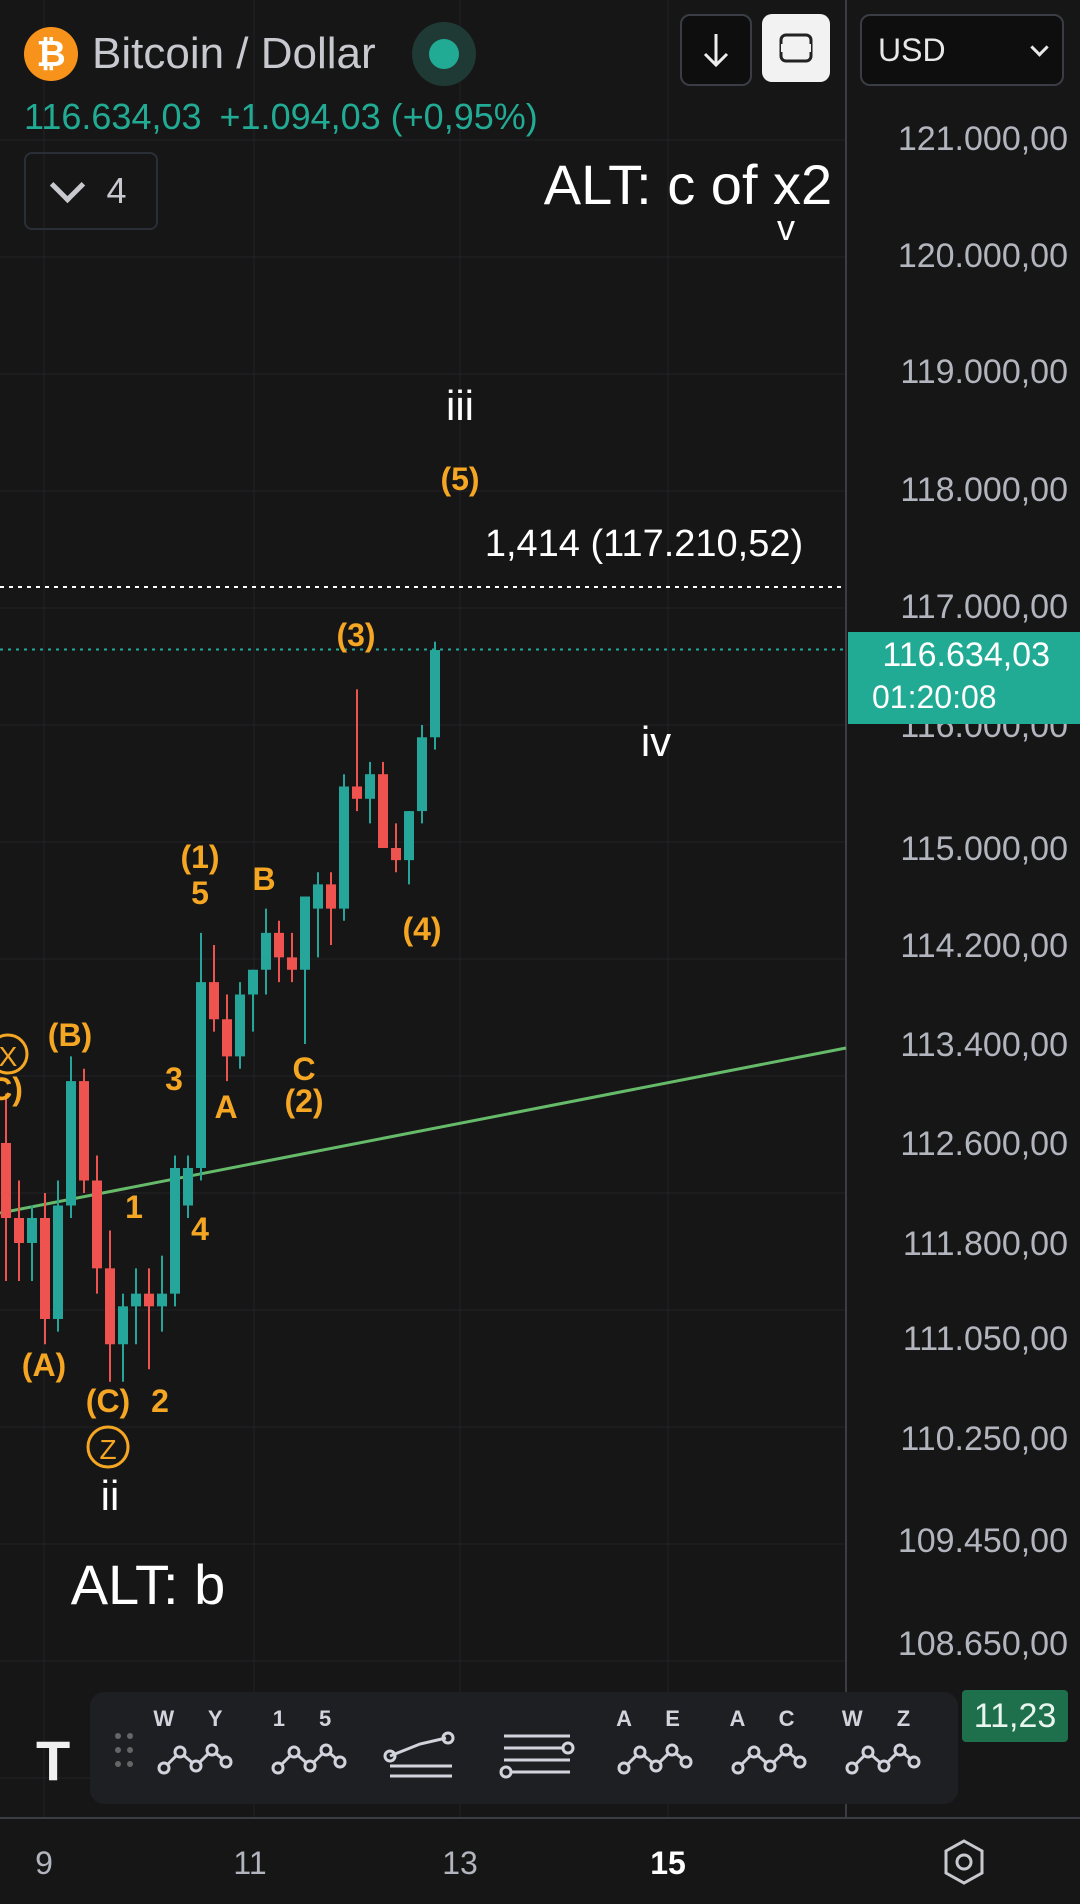 The image size is (1080, 1904). I want to click on tradingview-logo-icon: T, so click(53, 1760).